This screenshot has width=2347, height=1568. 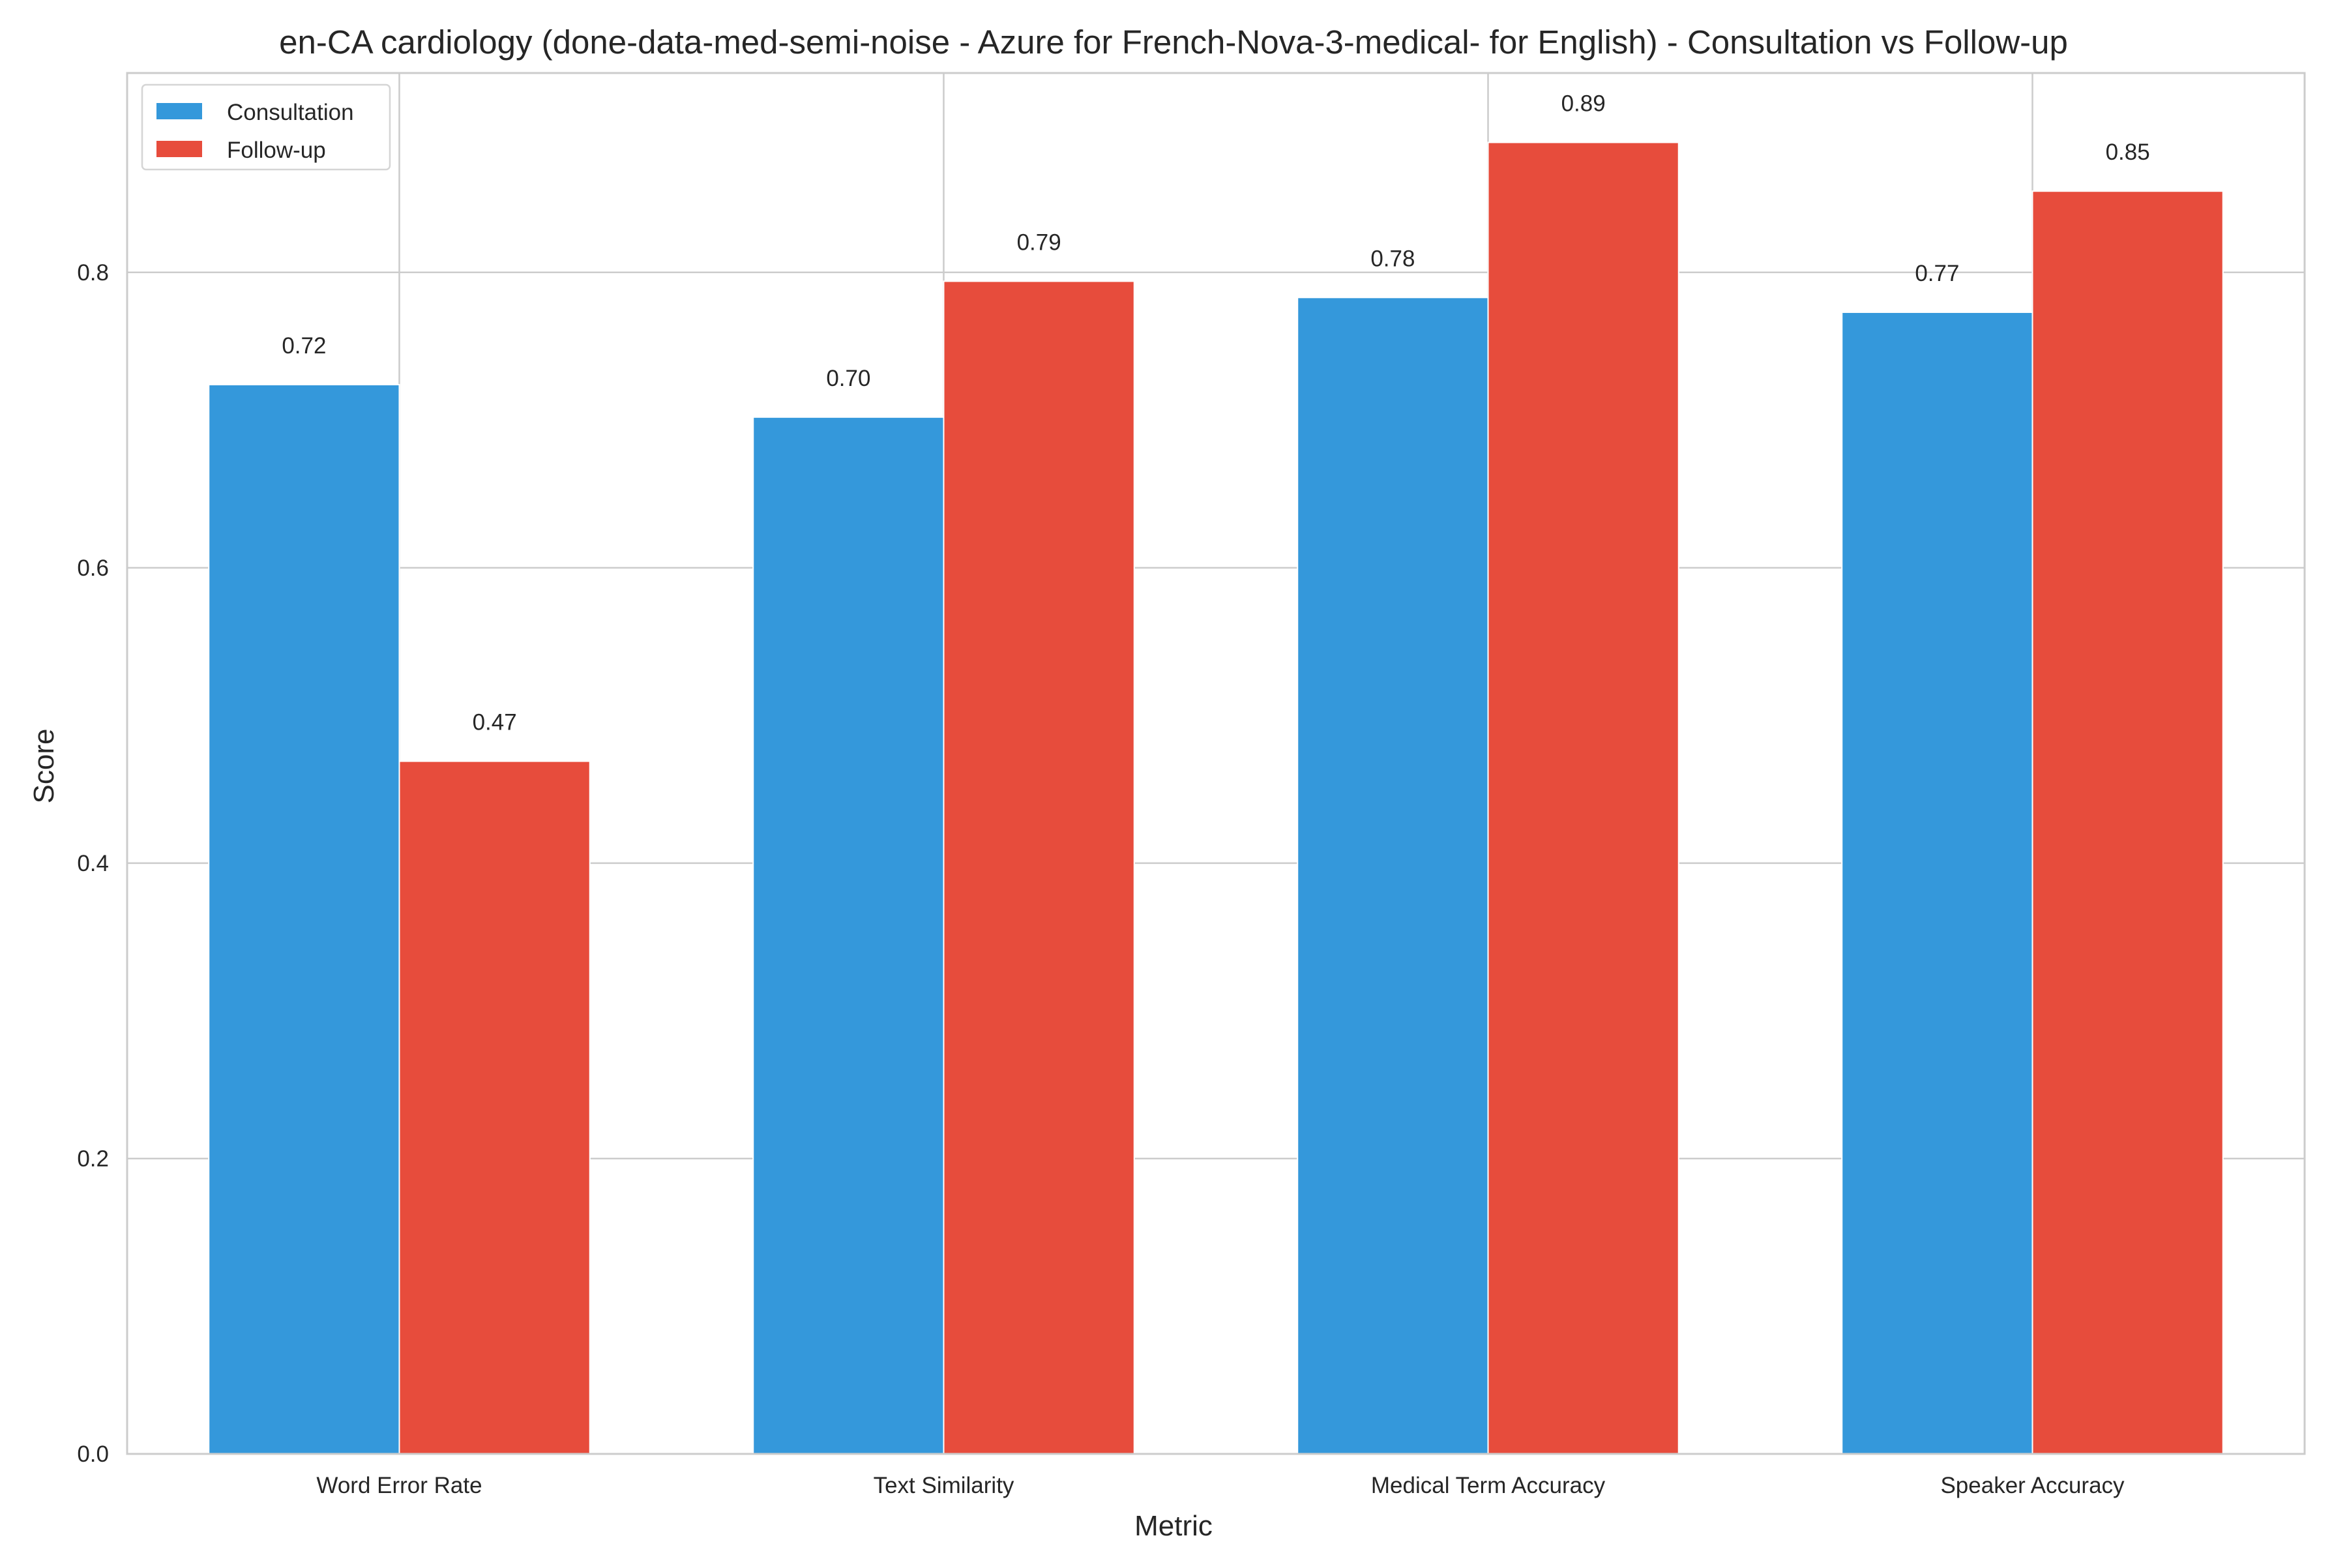 What do you see at coordinates (2032, 1486) in the screenshot?
I see `x-tick-label: Speaker Accuracy` at bounding box center [2032, 1486].